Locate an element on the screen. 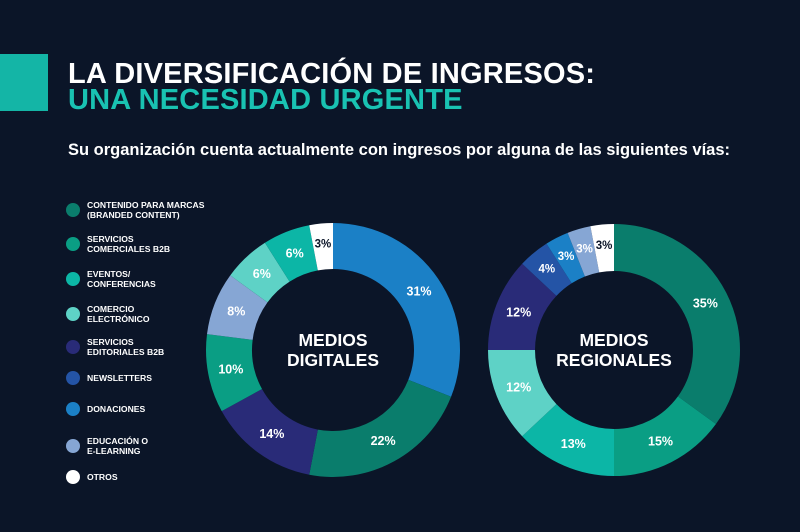 The image size is (800, 532). legend-label: DONACIONES is located at coordinates (116, 409).